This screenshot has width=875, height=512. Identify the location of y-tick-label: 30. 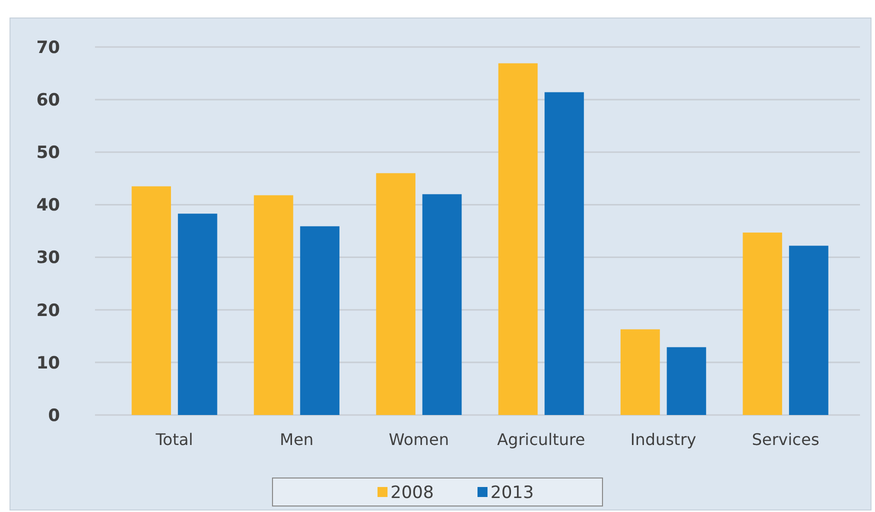
(48, 258).